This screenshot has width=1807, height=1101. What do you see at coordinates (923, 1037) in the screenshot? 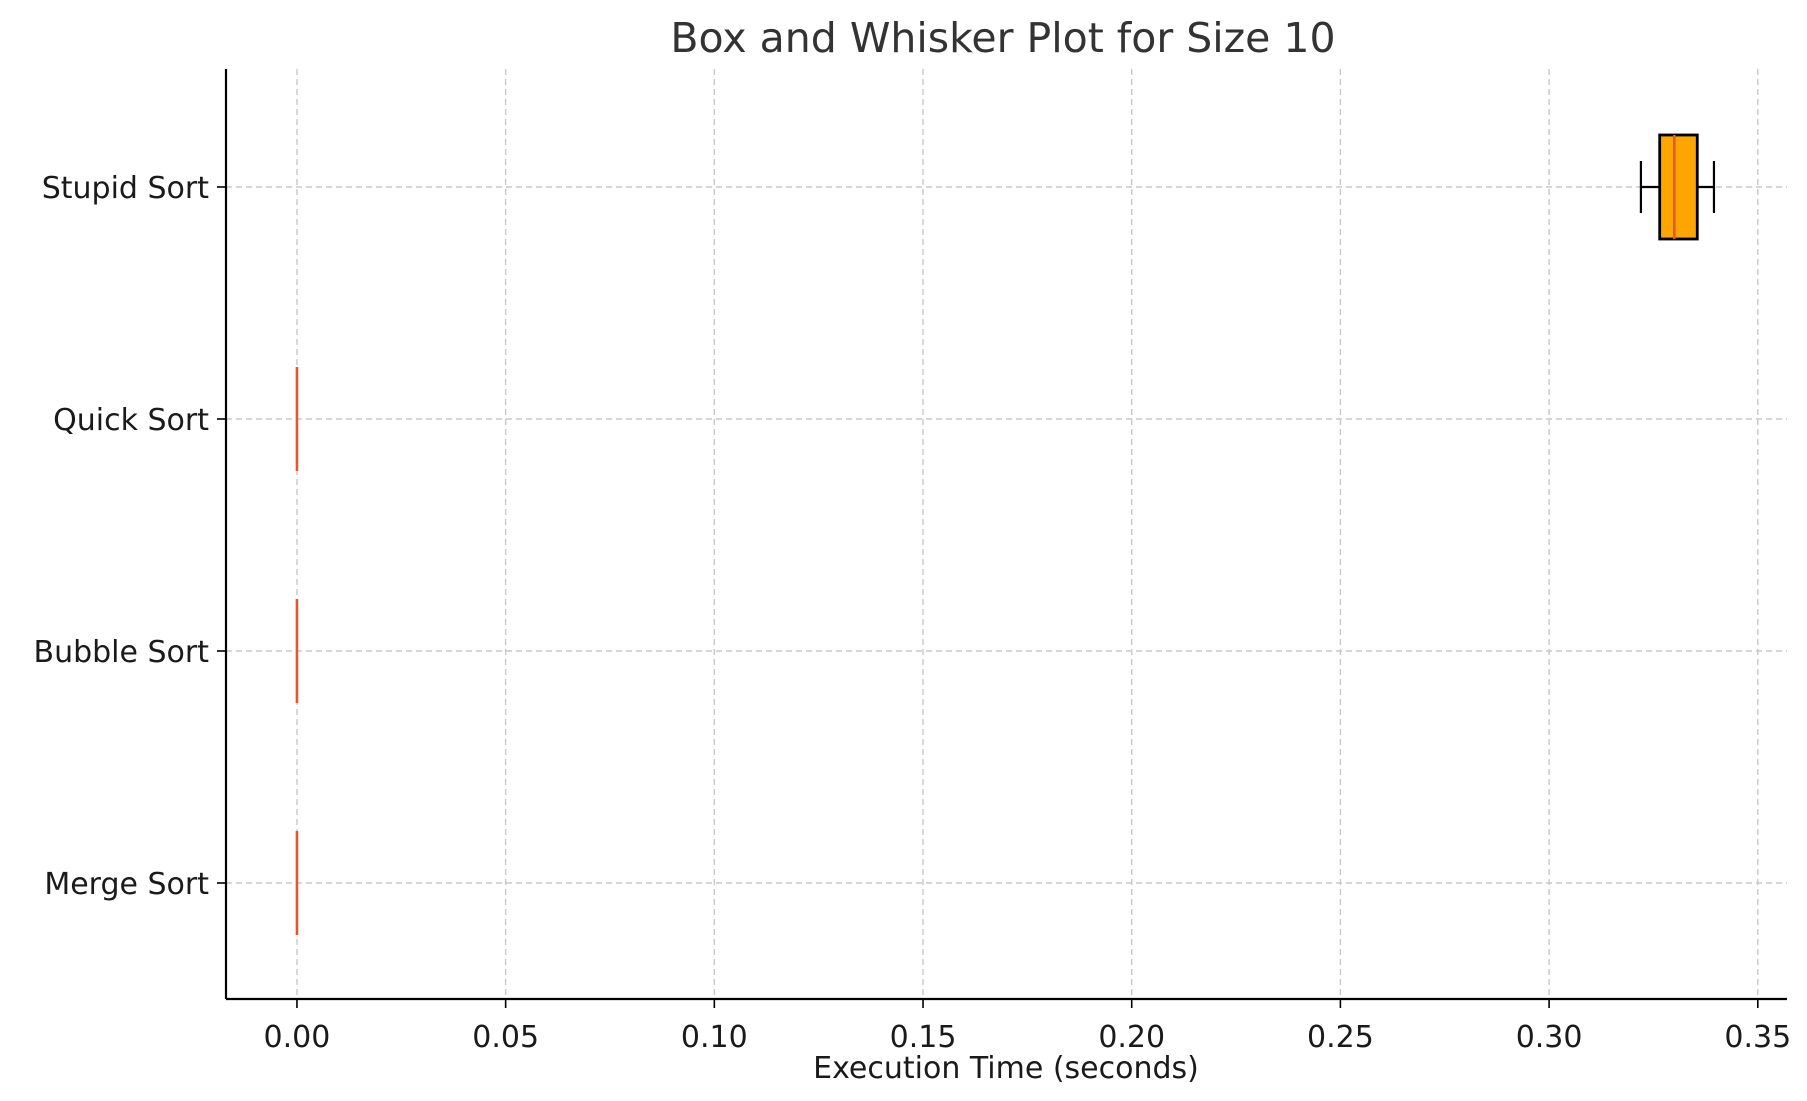
I see `x-tick-label: 0.15` at bounding box center [923, 1037].